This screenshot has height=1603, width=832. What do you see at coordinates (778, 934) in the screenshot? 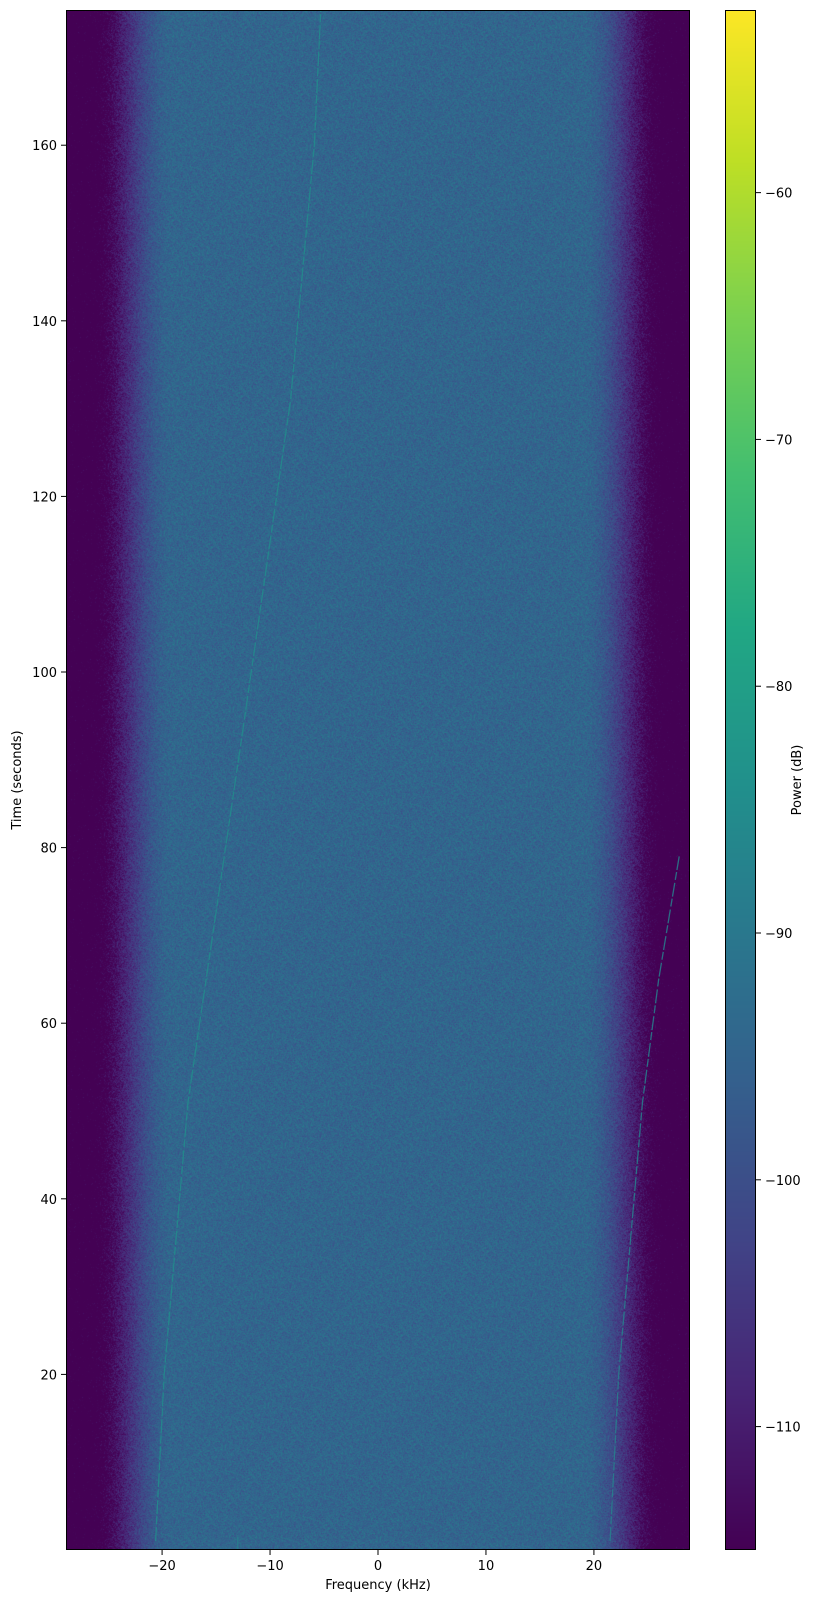
I see `colorbar-tick-label: −90` at bounding box center [778, 934].